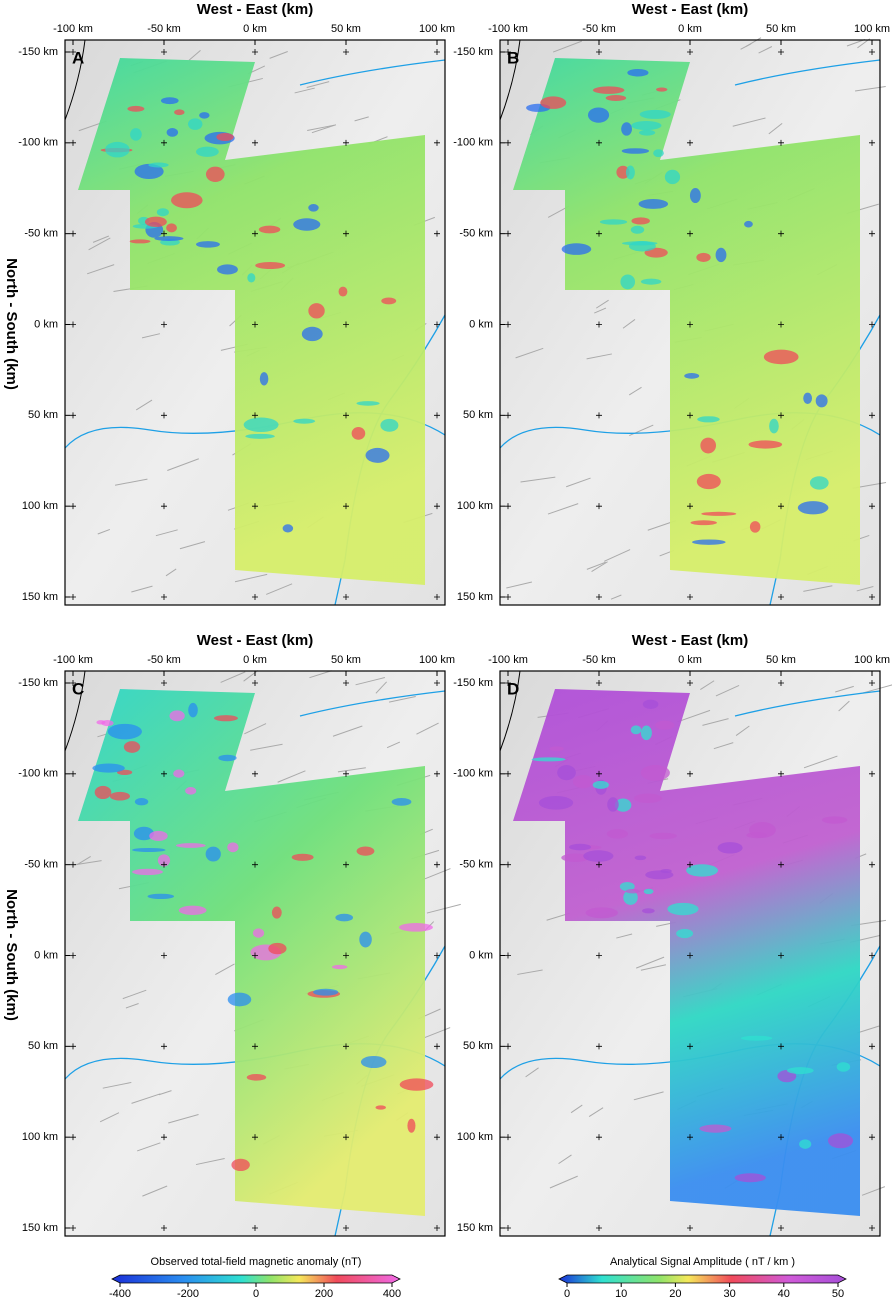 The width and height of the screenshot is (892, 1306). I want to click on y-tick-label: -50 km, so click(476, 234).